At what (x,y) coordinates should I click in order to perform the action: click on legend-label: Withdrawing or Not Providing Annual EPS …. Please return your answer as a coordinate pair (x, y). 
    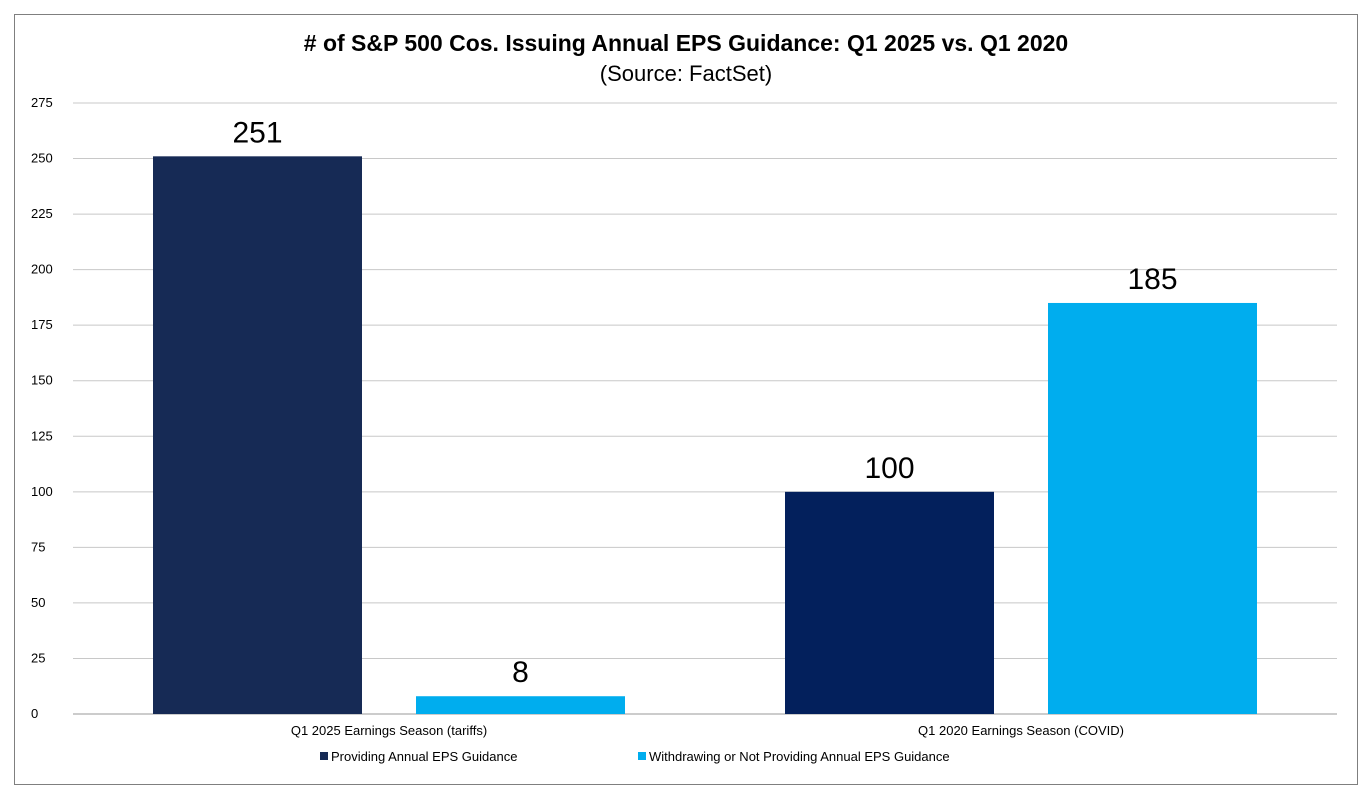
    Looking at the image, I should click on (799, 756).